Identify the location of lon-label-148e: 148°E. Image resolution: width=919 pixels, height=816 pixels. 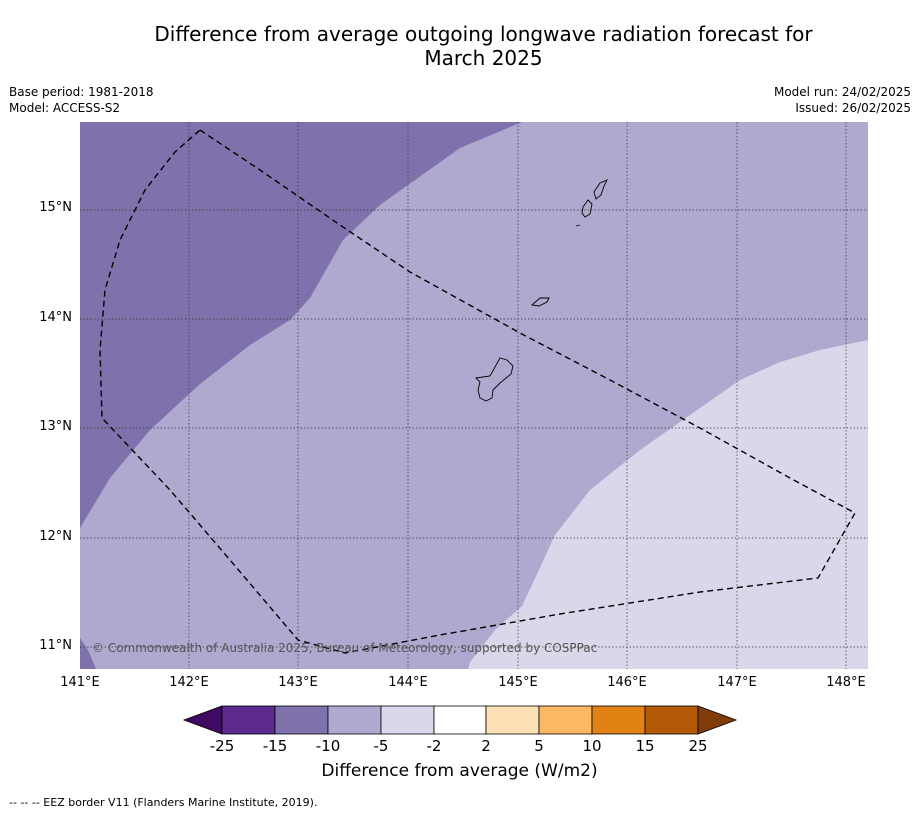
(846, 682).